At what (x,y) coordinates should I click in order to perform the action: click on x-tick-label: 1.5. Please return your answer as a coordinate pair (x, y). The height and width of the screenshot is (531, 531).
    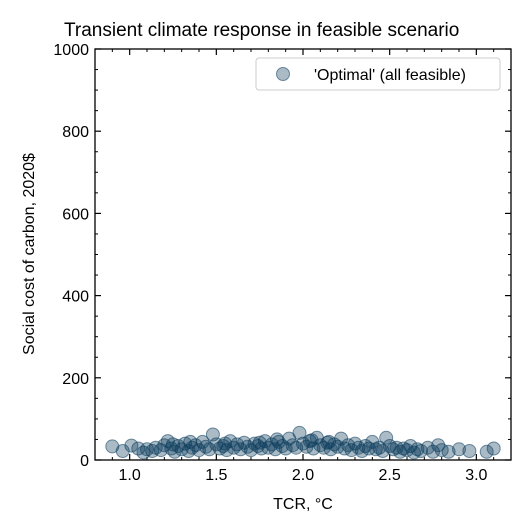
    Looking at the image, I should click on (216, 475).